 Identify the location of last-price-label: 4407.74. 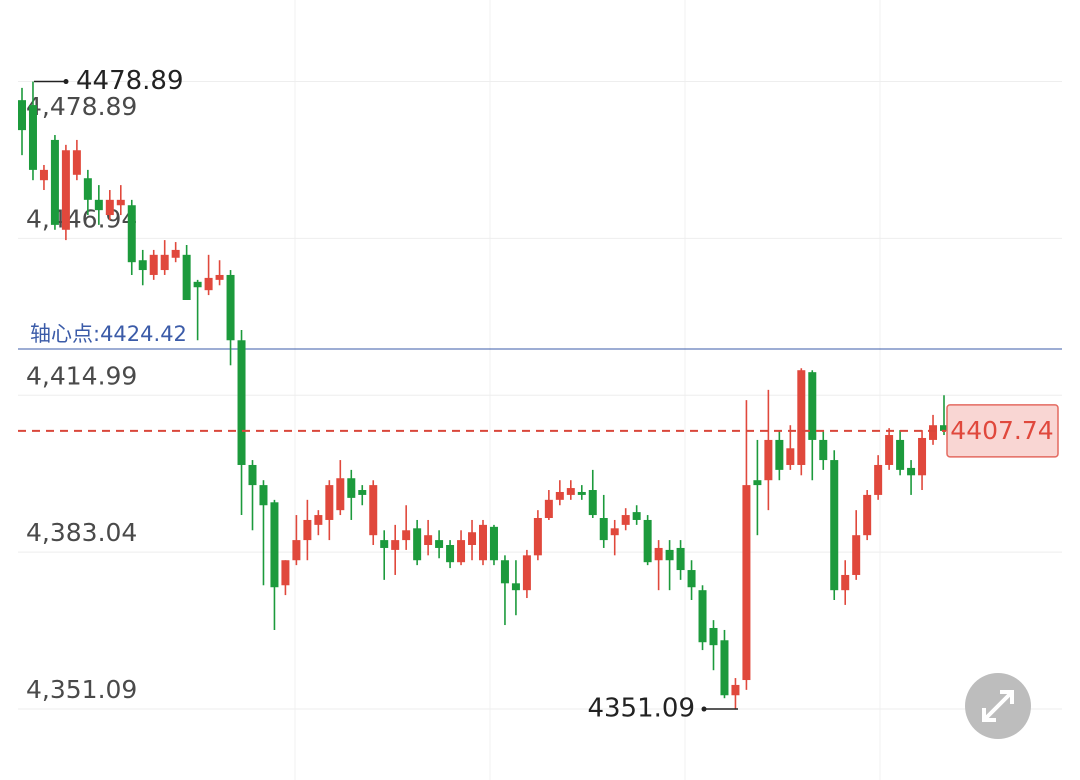
(1001, 430).